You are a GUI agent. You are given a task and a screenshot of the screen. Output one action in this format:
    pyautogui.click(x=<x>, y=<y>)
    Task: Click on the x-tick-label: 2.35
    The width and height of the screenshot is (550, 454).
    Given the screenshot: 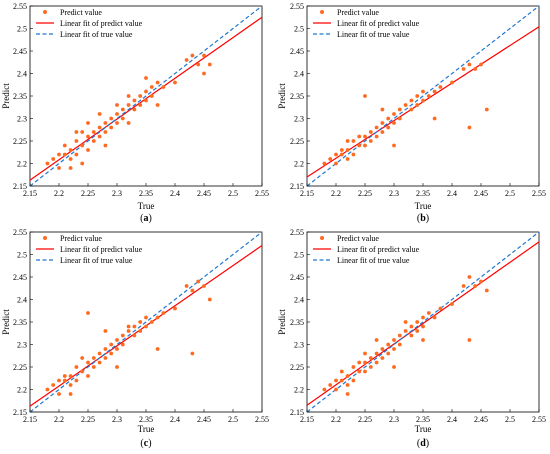 What is the action you would take?
    pyautogui.click(x=423, y=419)
    